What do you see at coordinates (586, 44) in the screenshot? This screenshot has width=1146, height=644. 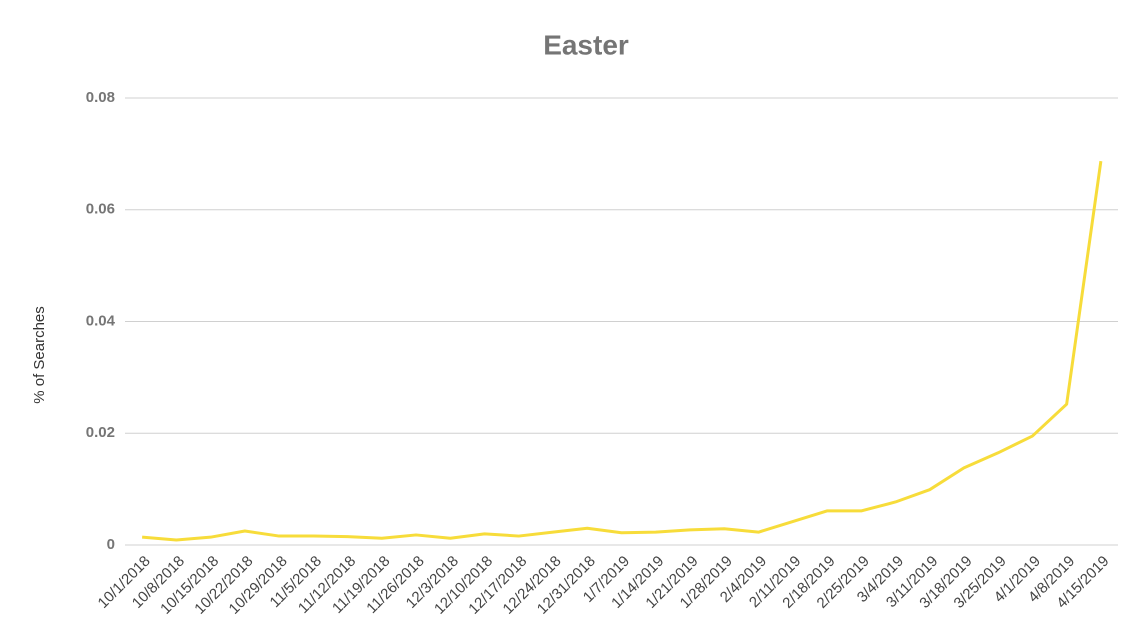 I see `chart-title: Easter` at bounding box center [586, 44].